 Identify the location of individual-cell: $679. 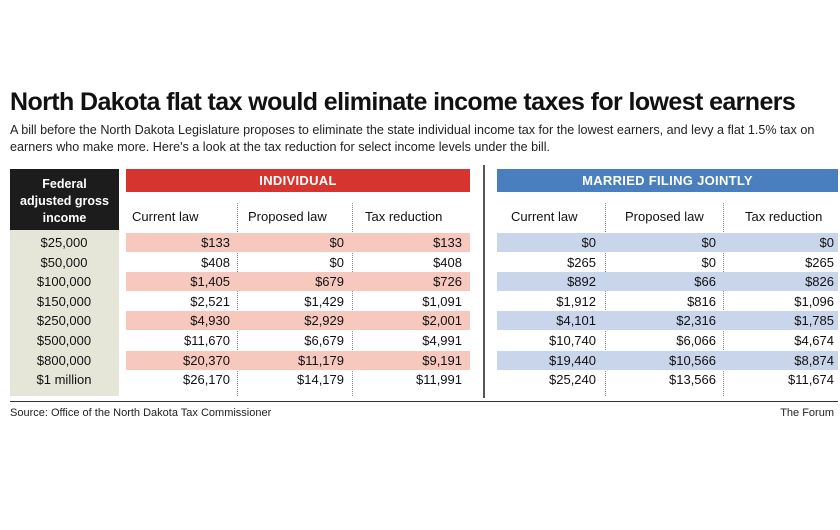
(329, 282).